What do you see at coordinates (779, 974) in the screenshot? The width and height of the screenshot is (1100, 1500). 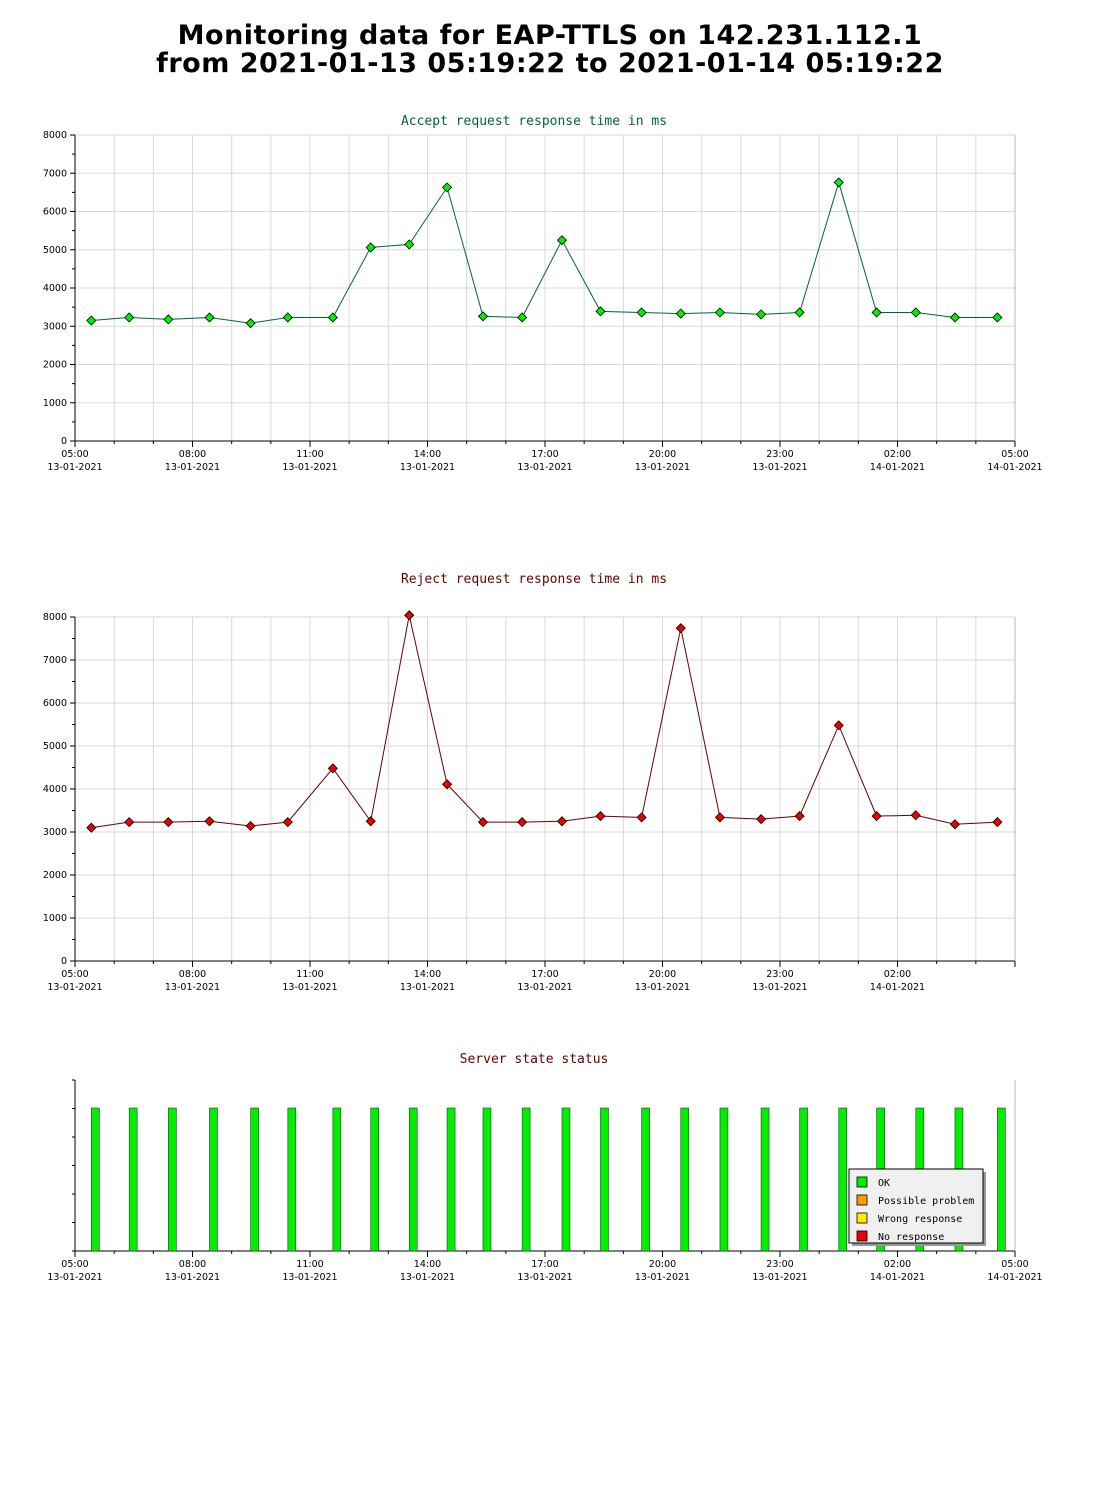 I see `reject-xtick-time: 23:00` at bounding box center [779, 974].